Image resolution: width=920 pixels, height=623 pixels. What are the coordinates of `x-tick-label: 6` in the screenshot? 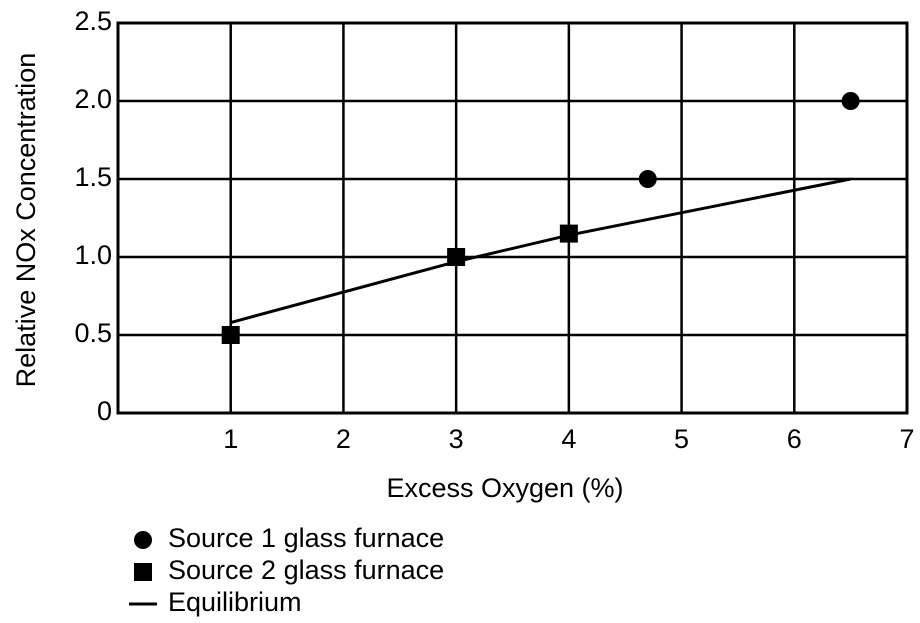 It's located at (794, 439).